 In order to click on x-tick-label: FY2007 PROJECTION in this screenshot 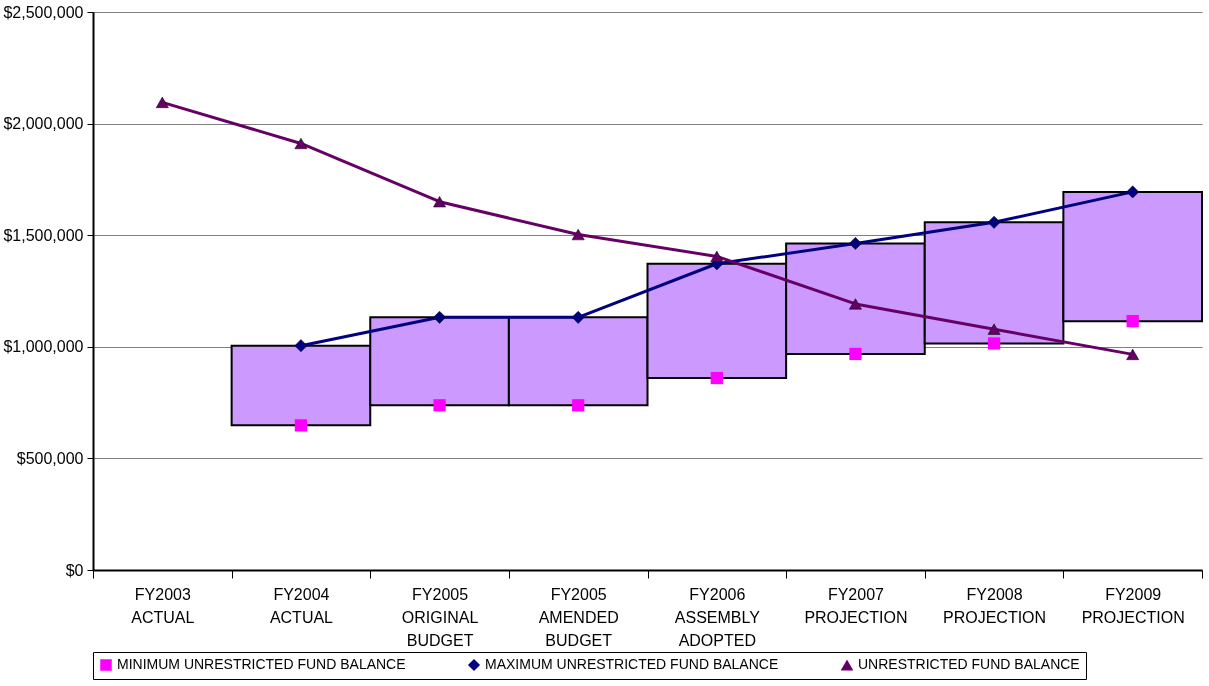, I will do `click(856, 605)`.